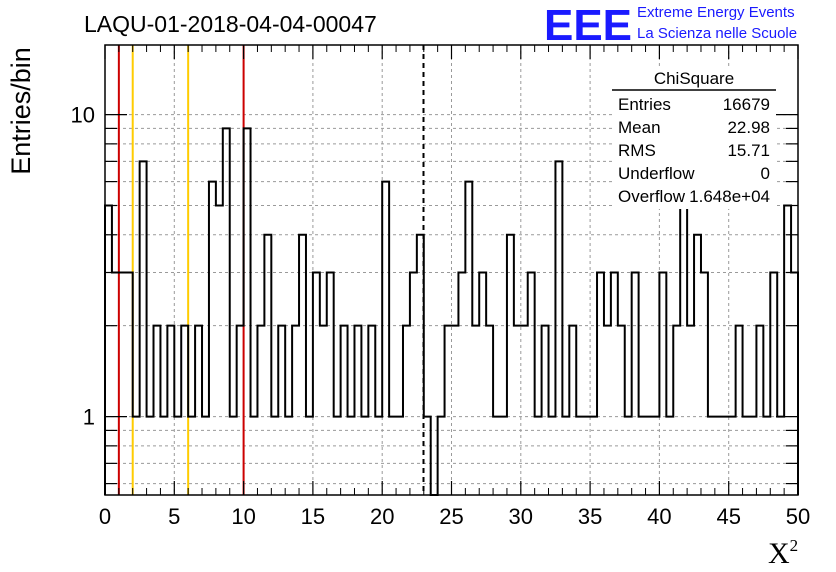 Image resolution: width=836 pixels, height=572 pixels. I want to click on x-tick-label: 30, so click(521, 516).